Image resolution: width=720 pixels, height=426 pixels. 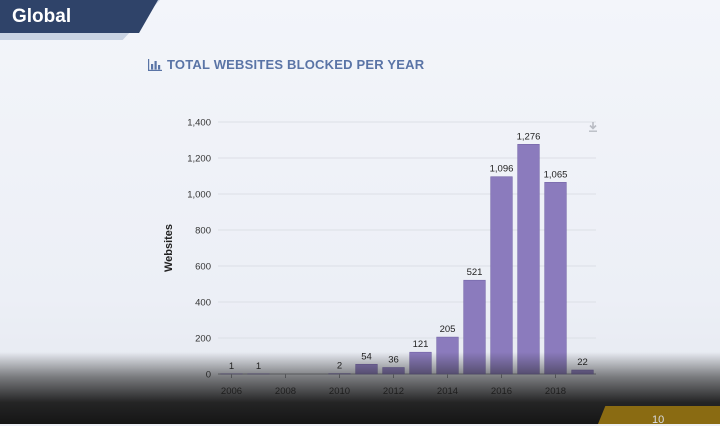 I want to click on y-tick-label: 0, so click(x=208, y=375).